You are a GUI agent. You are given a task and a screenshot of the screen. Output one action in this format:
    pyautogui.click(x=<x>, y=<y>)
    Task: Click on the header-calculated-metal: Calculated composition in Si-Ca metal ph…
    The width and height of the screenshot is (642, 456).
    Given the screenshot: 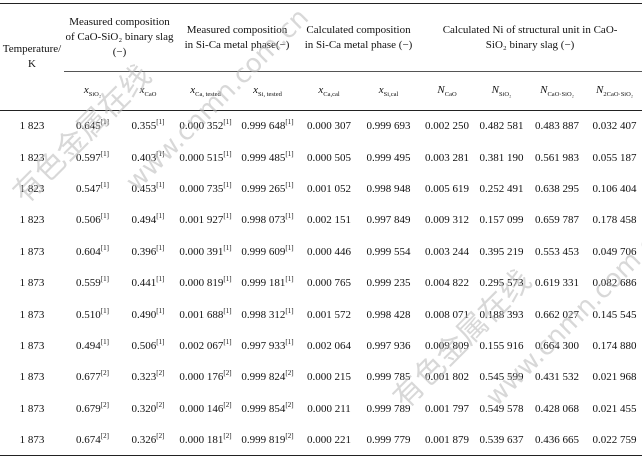 What is the action you would take?
    pyautogui.click(x=359, y=37)
    